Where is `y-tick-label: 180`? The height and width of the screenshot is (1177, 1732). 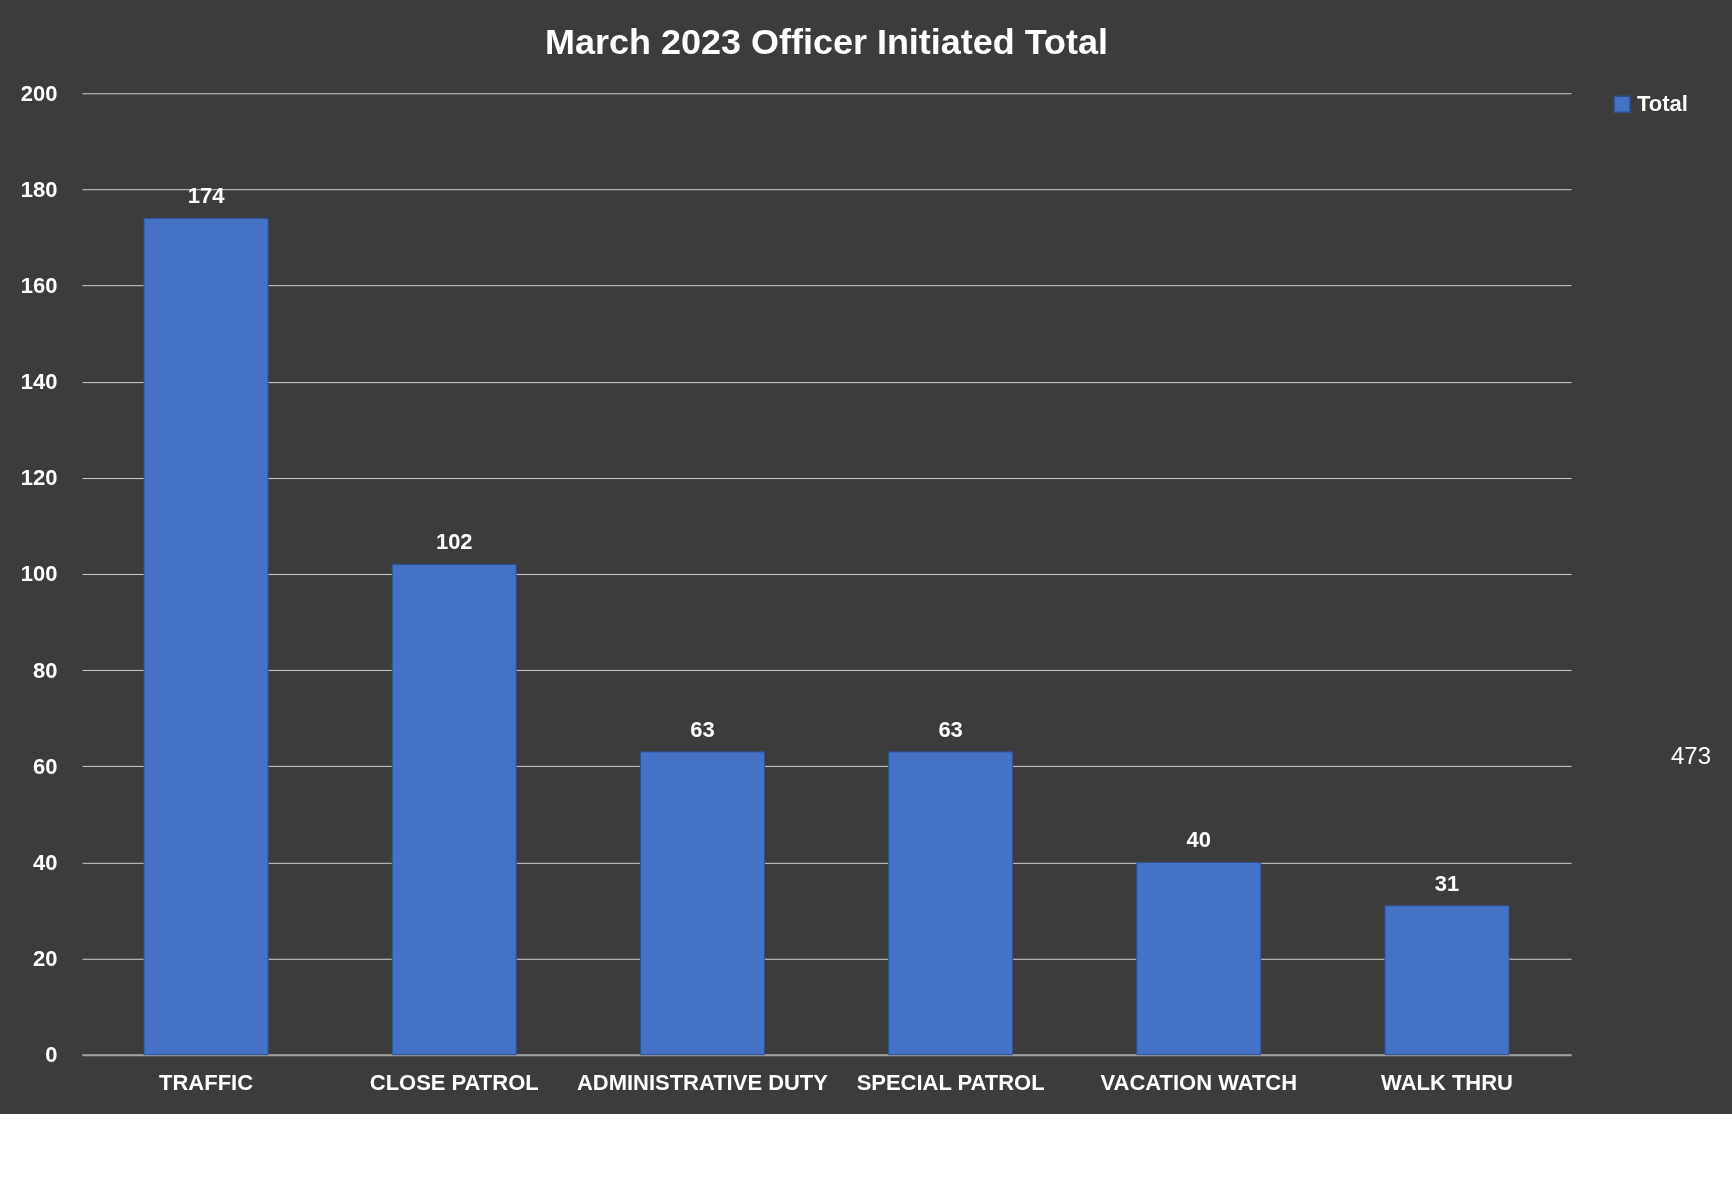 y-tick-label: 180 is located at coordinates (39, 189).